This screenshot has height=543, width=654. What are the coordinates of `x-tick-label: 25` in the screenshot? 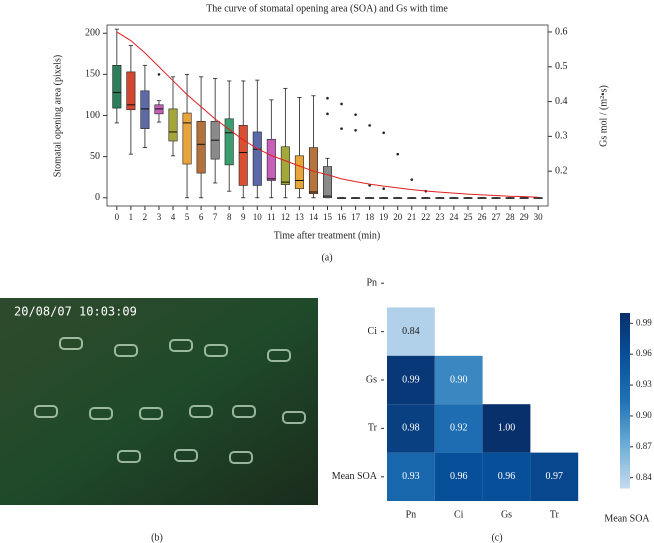 It's located at (468, 217).